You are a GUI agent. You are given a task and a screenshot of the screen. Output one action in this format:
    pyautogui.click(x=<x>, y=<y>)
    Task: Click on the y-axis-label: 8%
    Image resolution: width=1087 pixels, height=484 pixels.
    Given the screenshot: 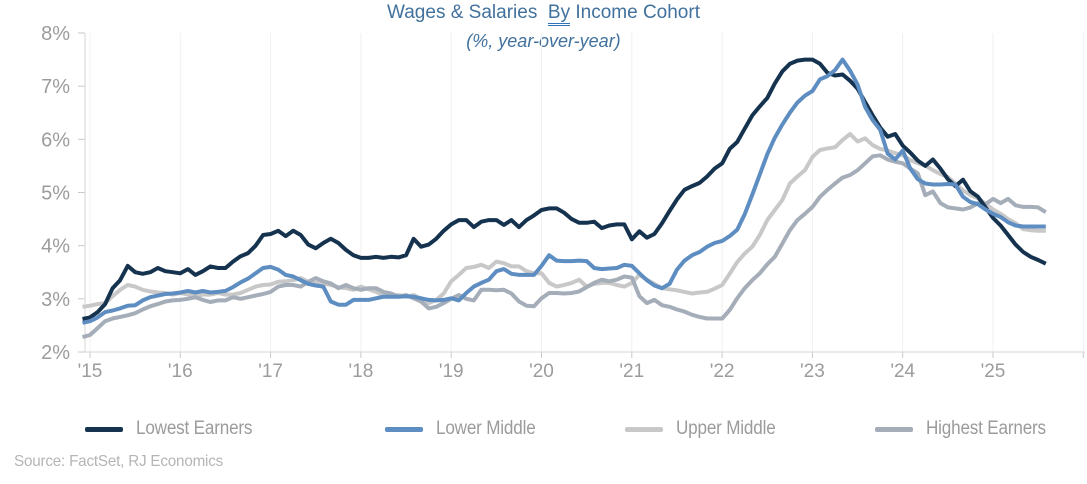 What is the action you would take?
    pyautogui.click(x=55, y=34)
    